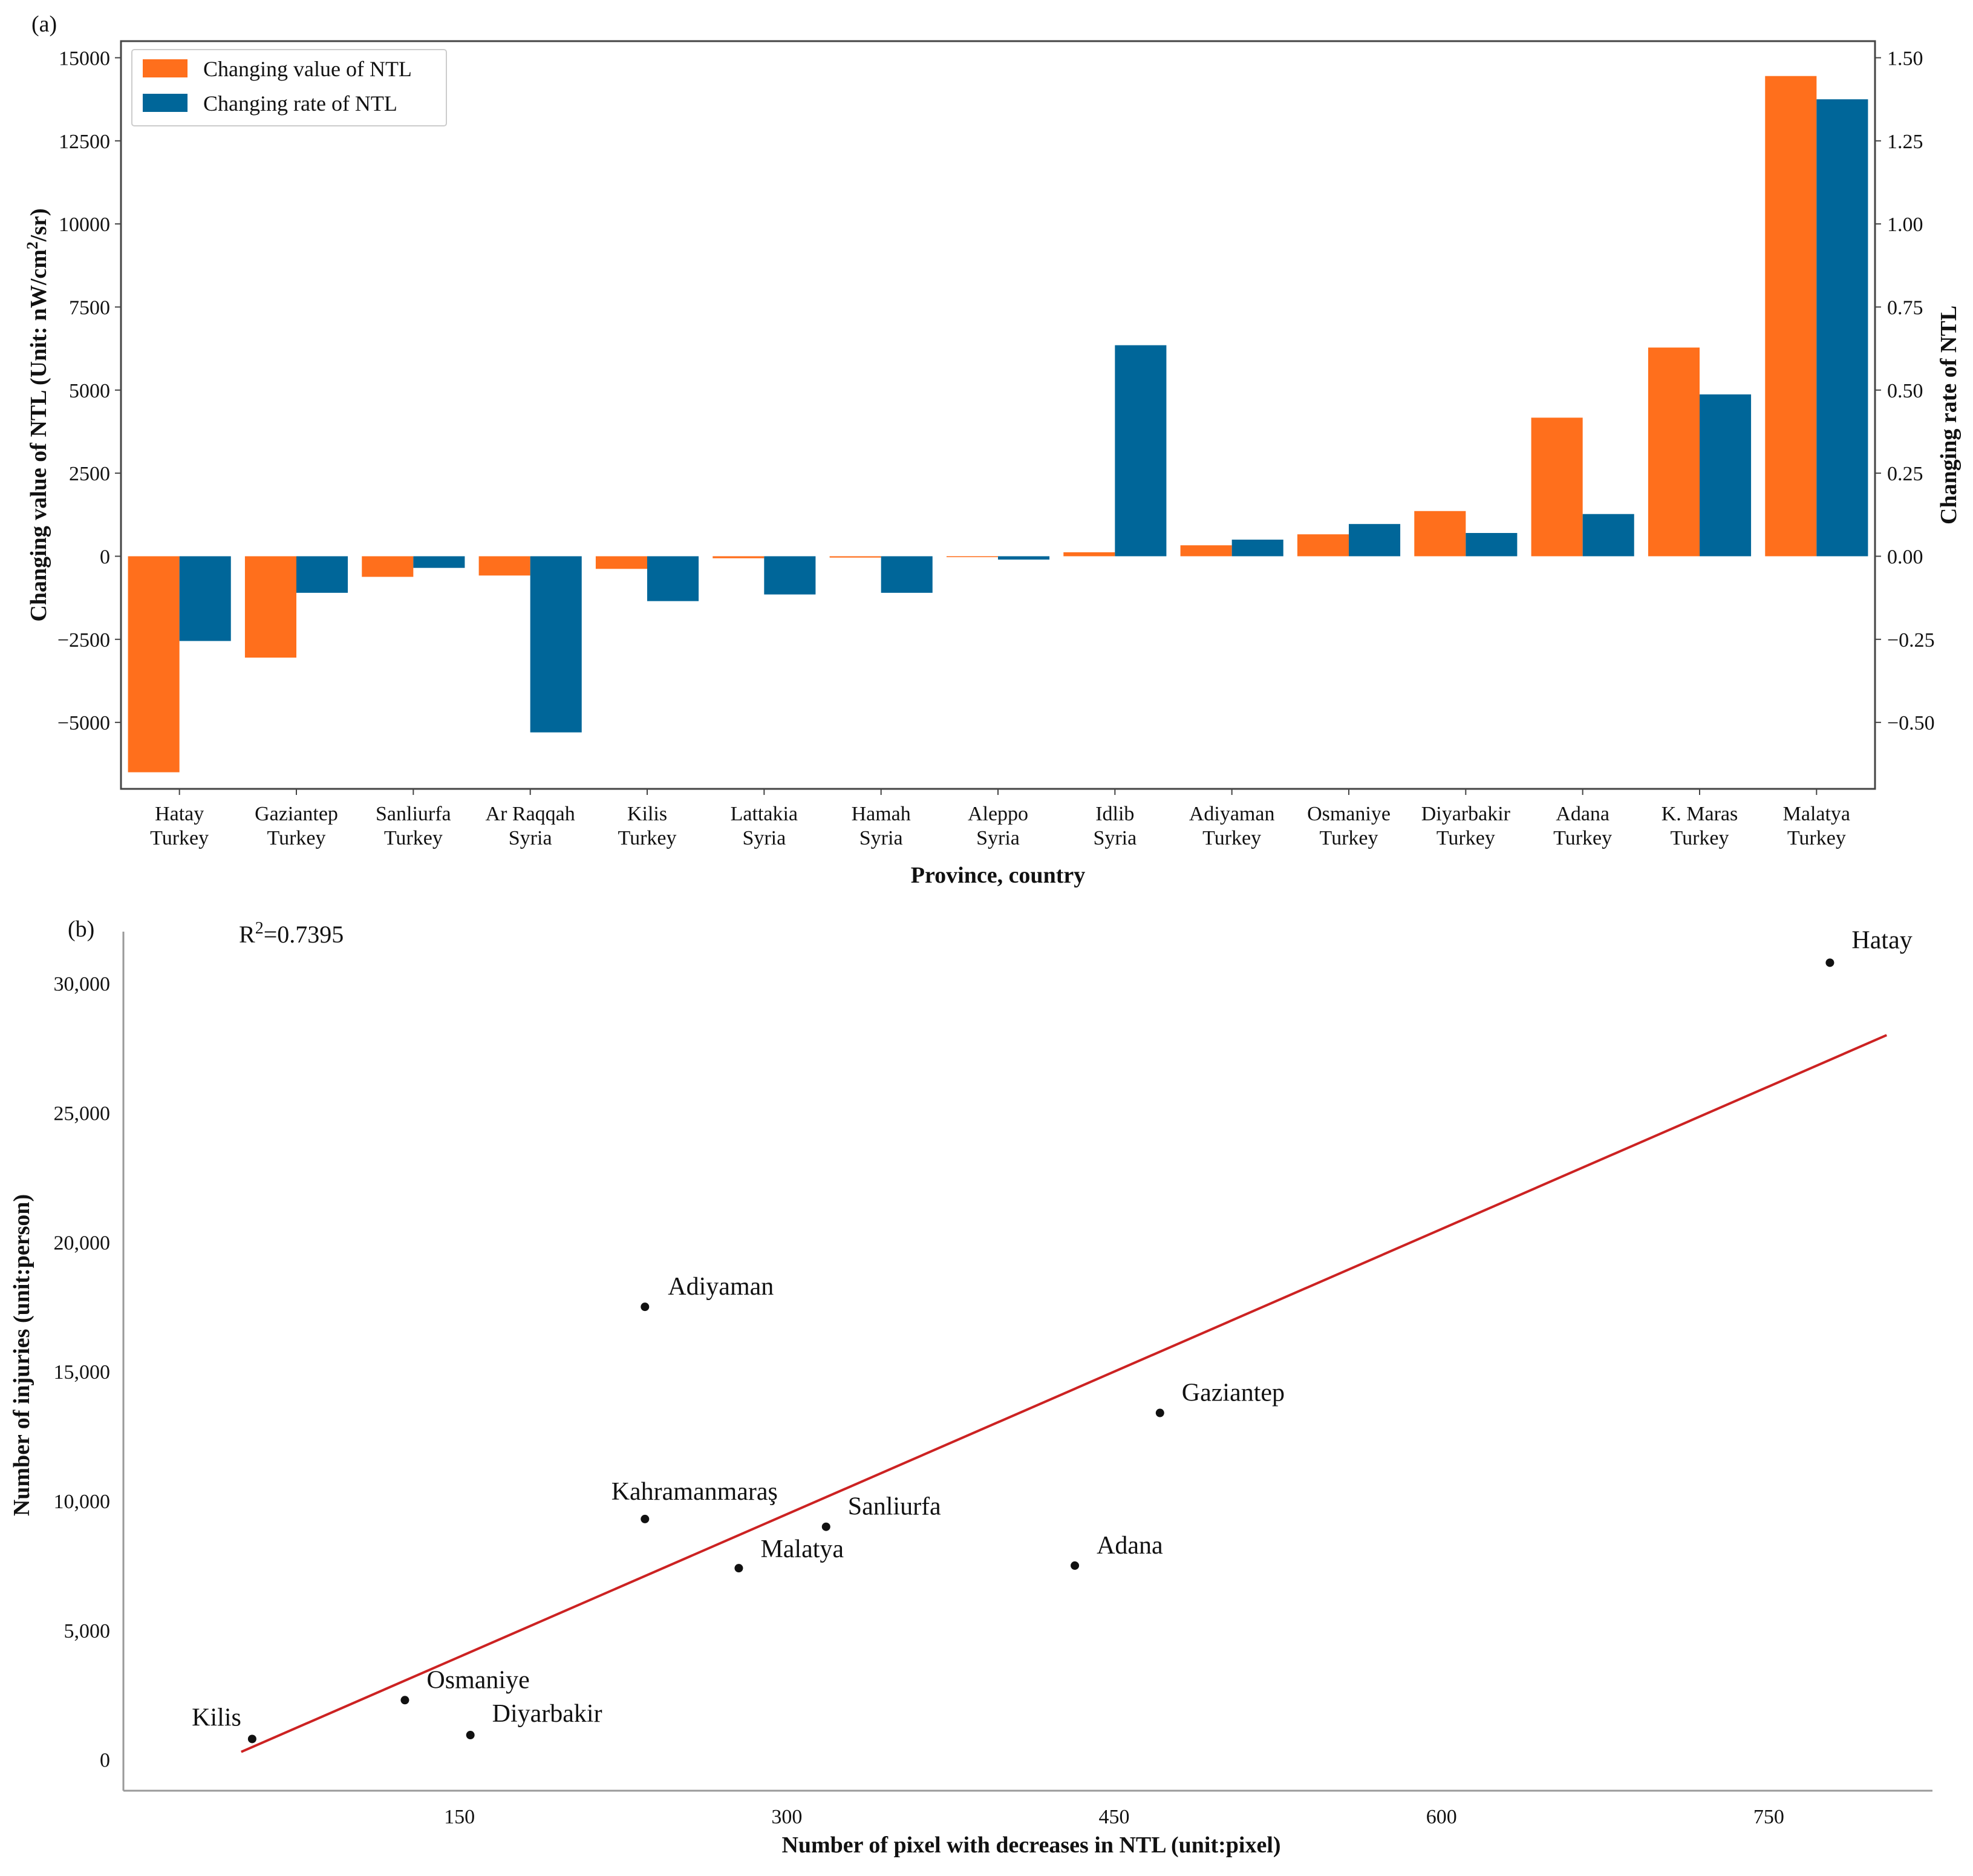 This screenshot has width=1973, height=1876. I want to click on r-squared-label: R2=0.7395, so click(291, 934).